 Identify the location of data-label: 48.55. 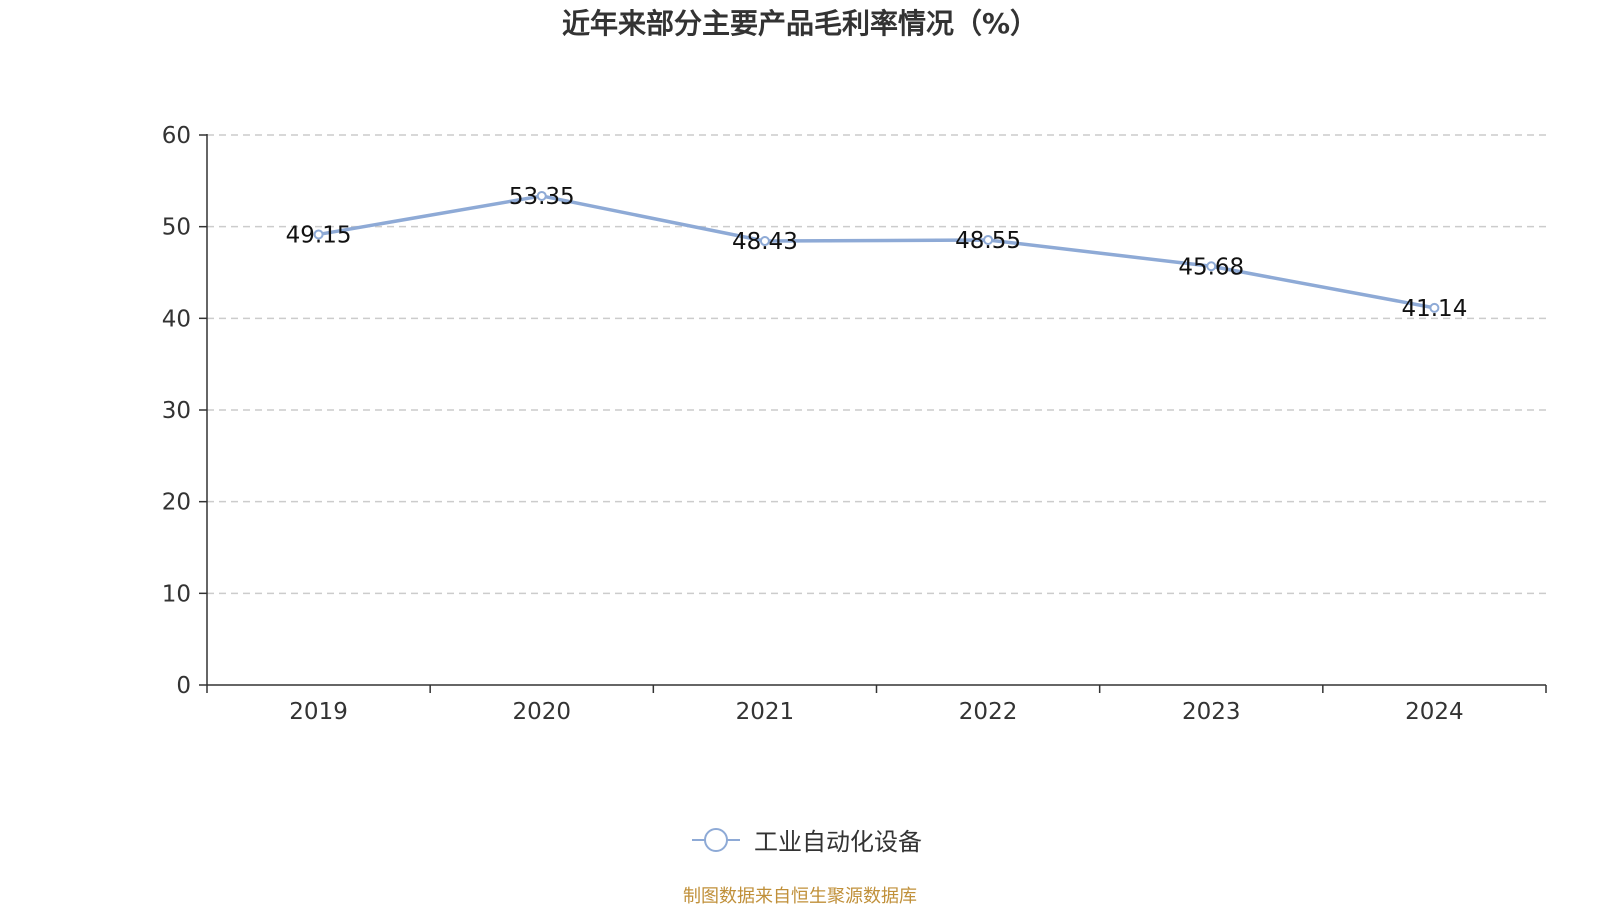
(988, 241).